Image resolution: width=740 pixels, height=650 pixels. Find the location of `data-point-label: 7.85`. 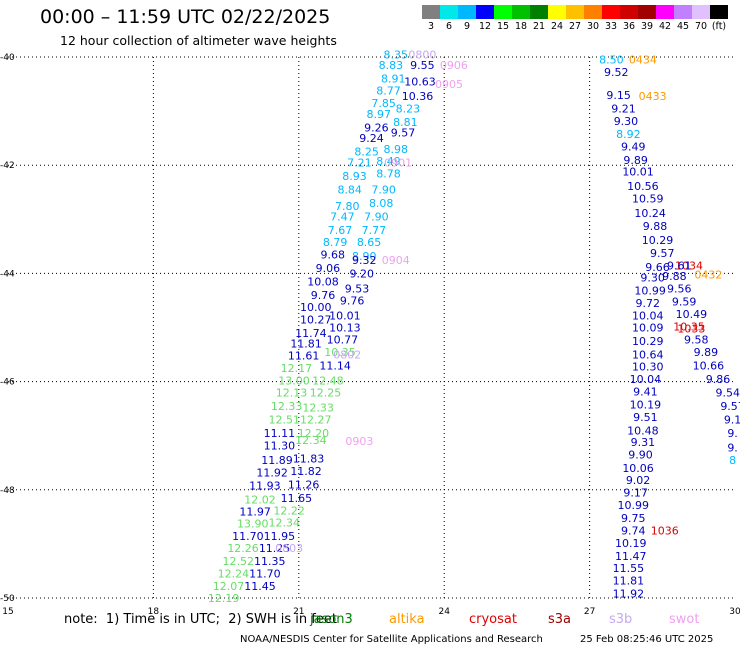

data-point-label: 7.85 is located at coordinates (383, 103).